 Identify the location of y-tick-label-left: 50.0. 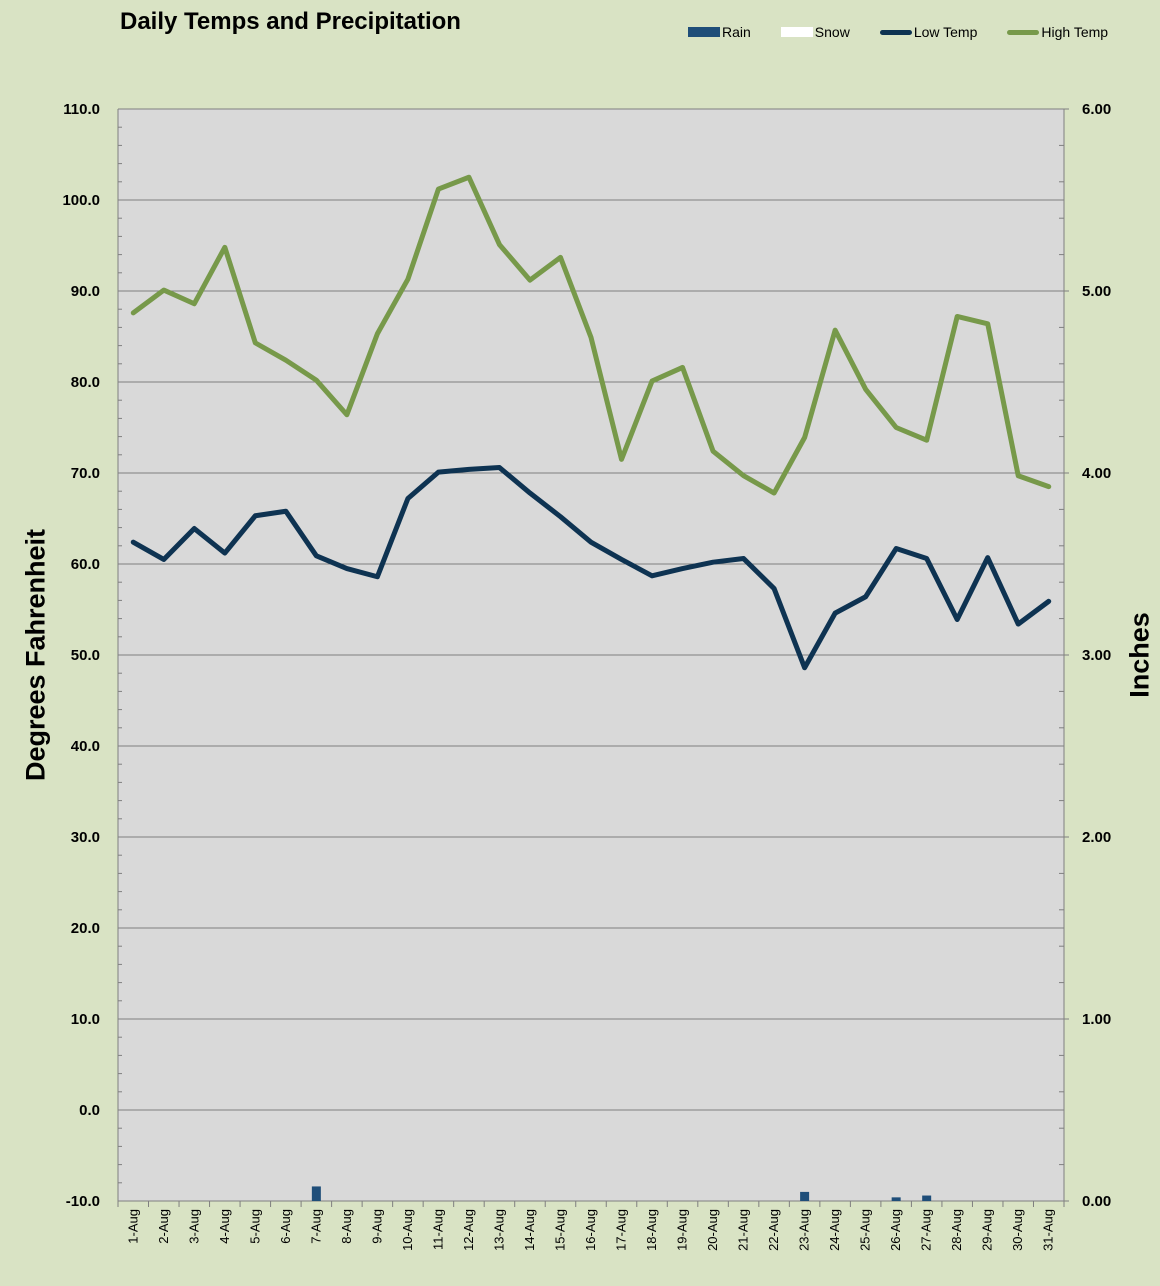
(85, 655).